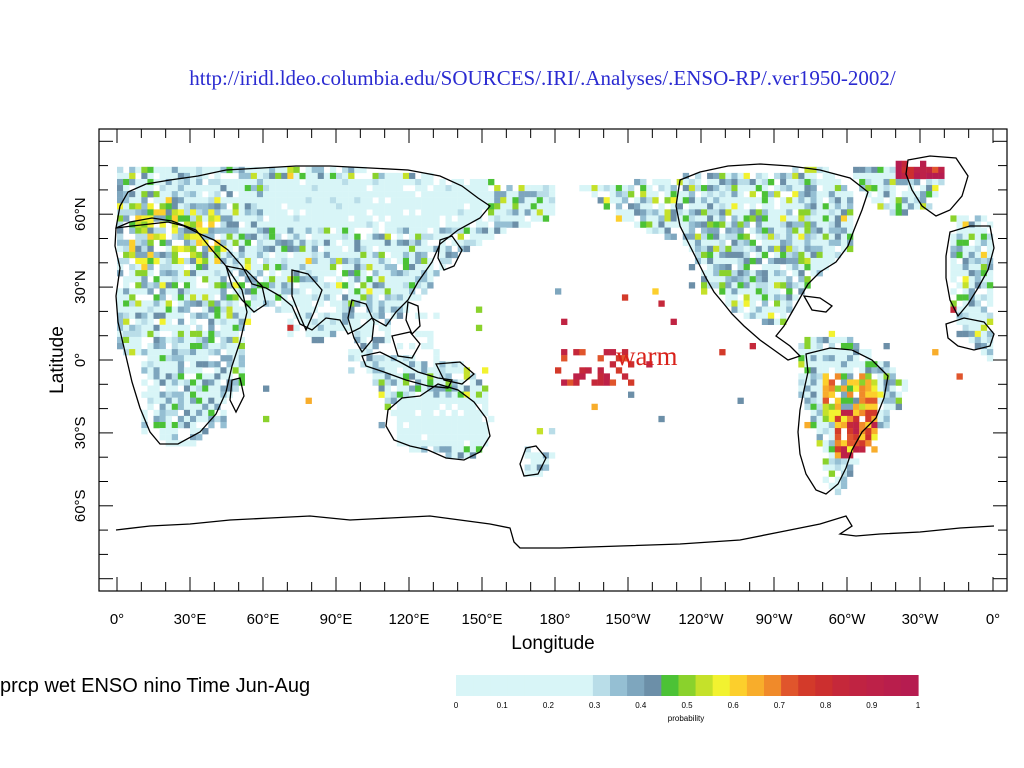 Image resolution: width=1024 pixels, height=768 pixels. I want to click on x-tick-label: 60°E, so click(263, 619).